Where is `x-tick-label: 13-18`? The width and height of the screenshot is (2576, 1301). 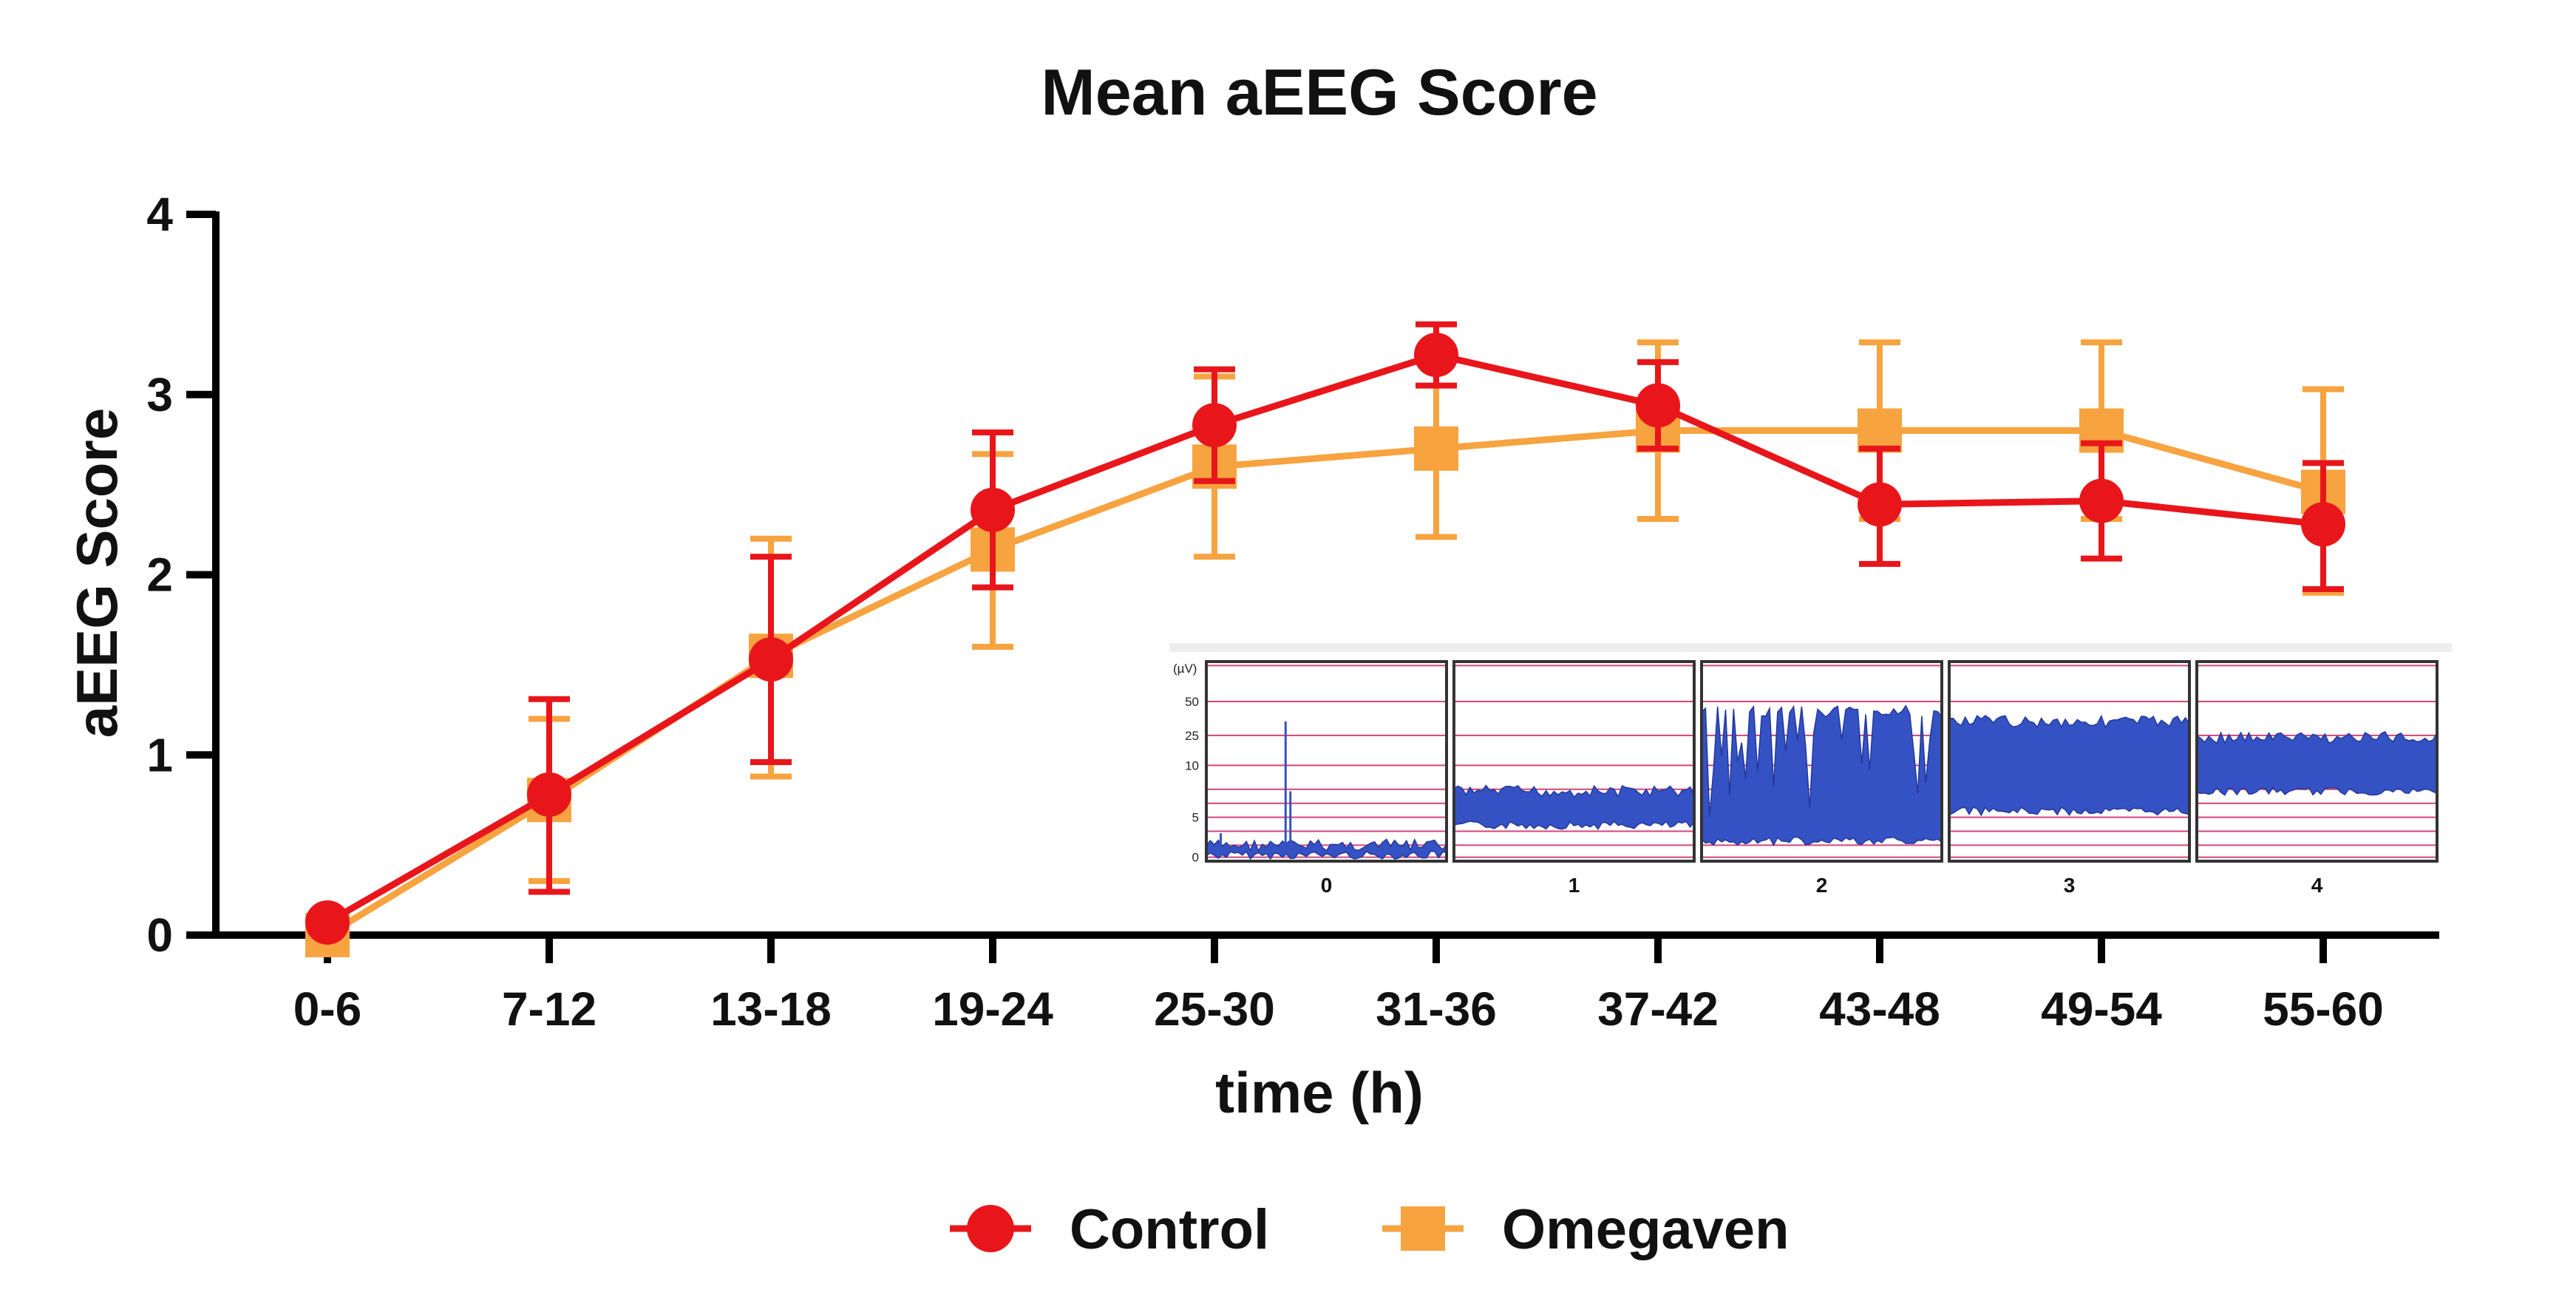
x-tick-label: 13-18 is located at coordinates (771, 1009).